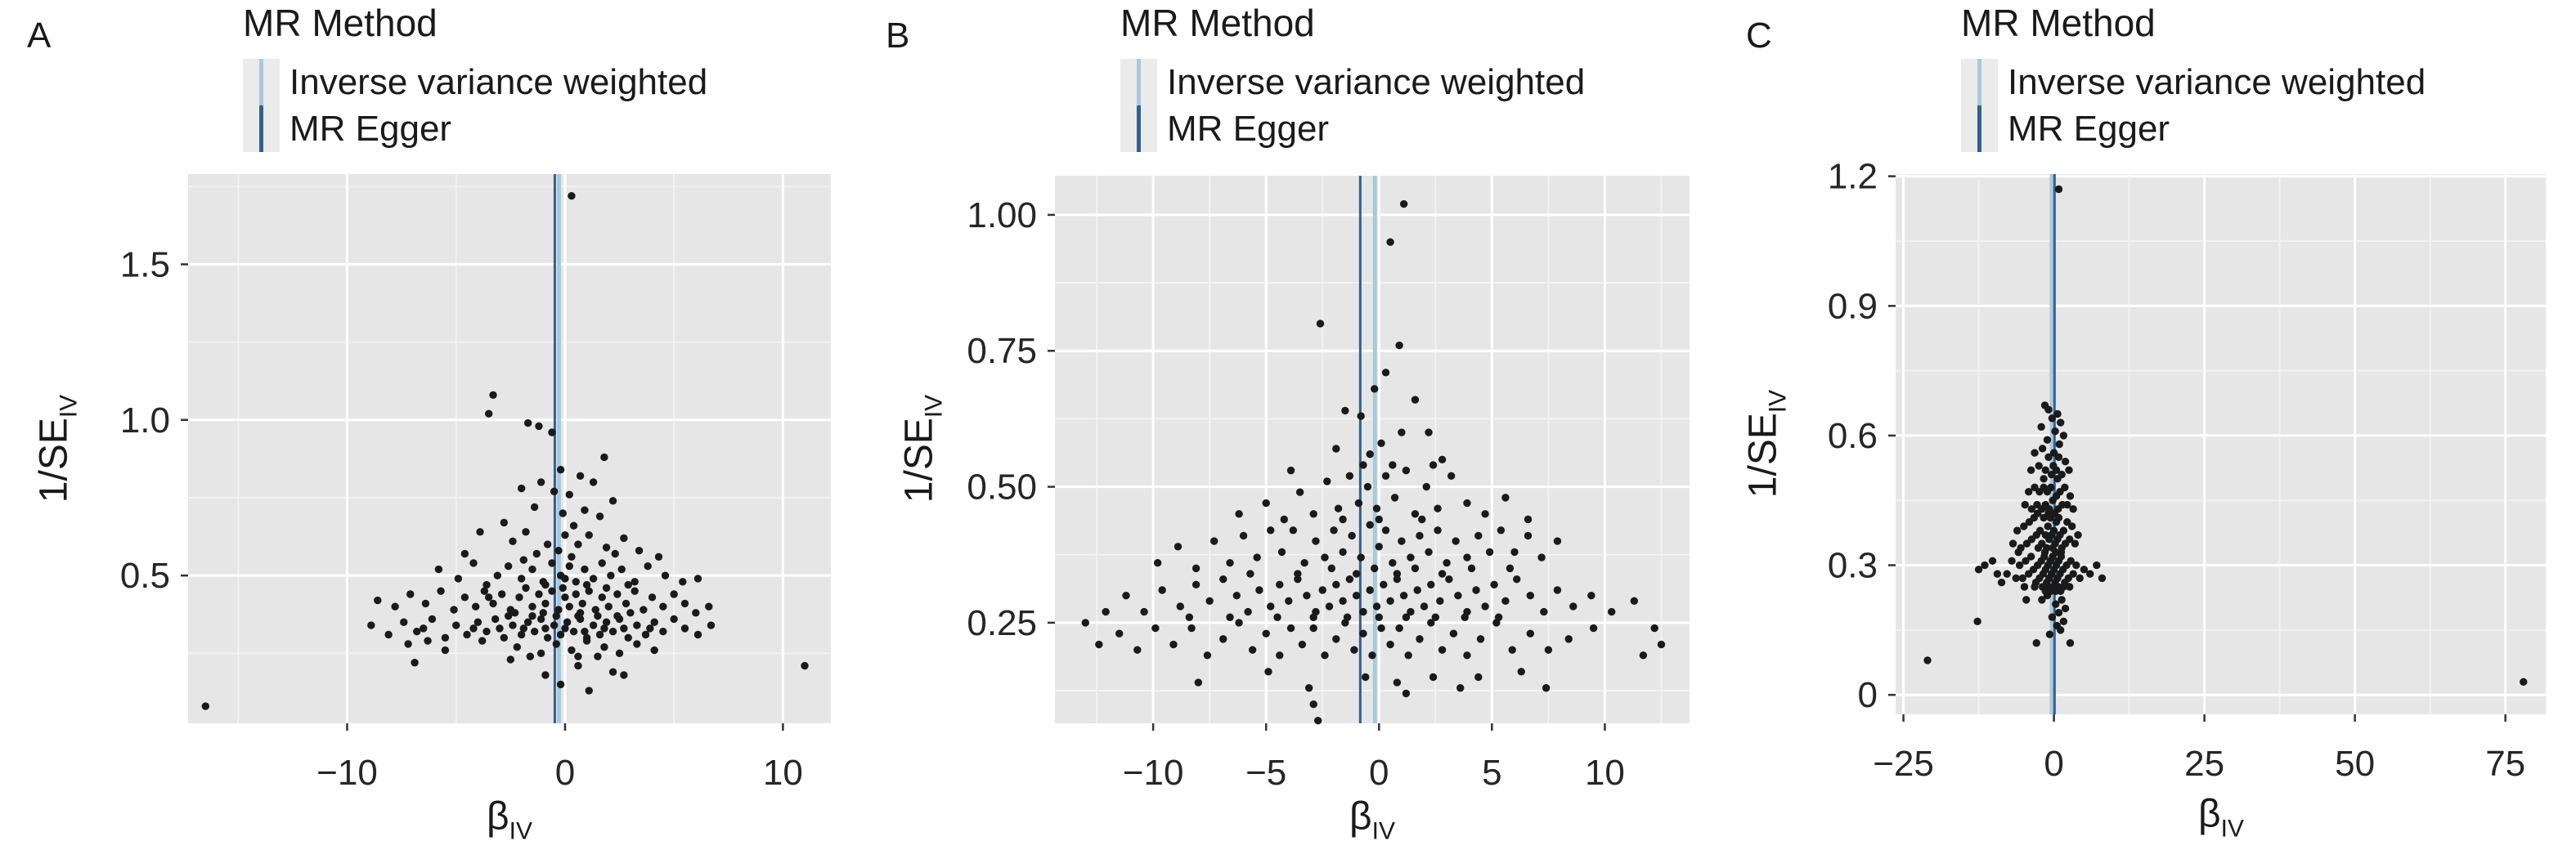 This screenshot has height=850, width=2576. I want to click on svg-text: 0.50, so click(1002, 488).